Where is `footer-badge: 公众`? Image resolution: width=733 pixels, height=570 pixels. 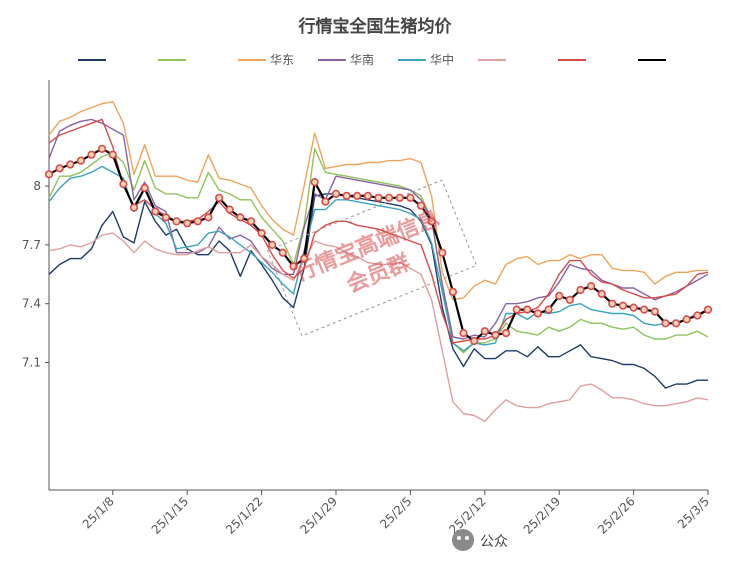
footer-badge: 公众 is located at coordinates (480, 540).